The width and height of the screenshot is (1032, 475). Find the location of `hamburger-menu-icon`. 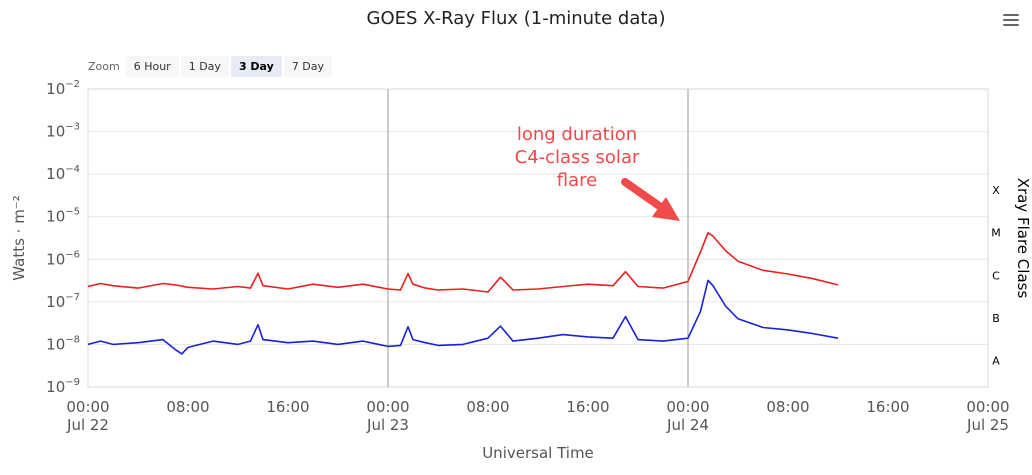

hamburger-menu-icon is located at coordinates (1011, 21).